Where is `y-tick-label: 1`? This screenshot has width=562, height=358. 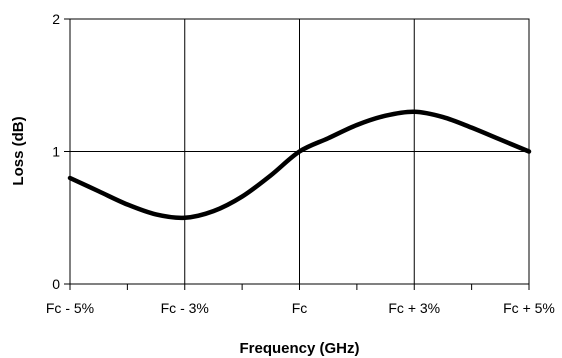 y-tick-label: 1 is located at coordinates (56, 152).